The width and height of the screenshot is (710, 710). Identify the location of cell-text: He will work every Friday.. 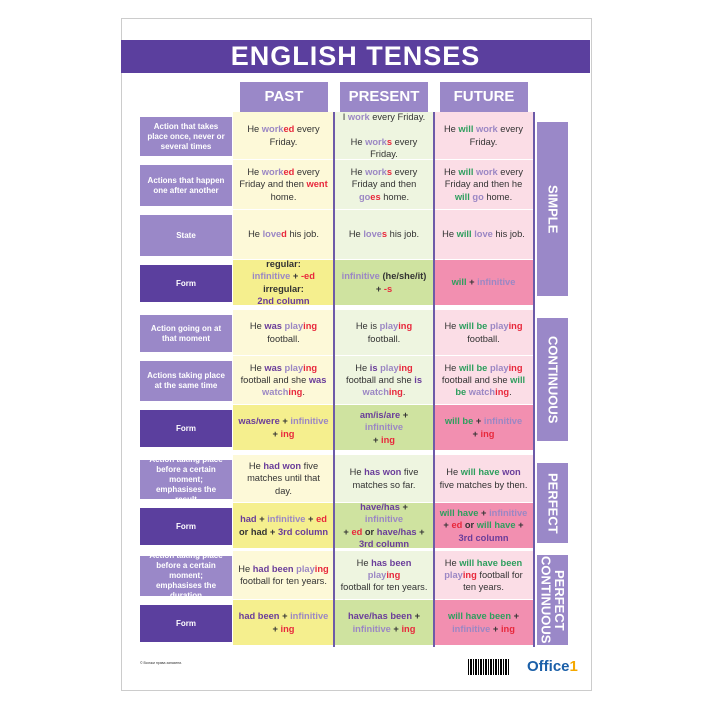
(483, 135).